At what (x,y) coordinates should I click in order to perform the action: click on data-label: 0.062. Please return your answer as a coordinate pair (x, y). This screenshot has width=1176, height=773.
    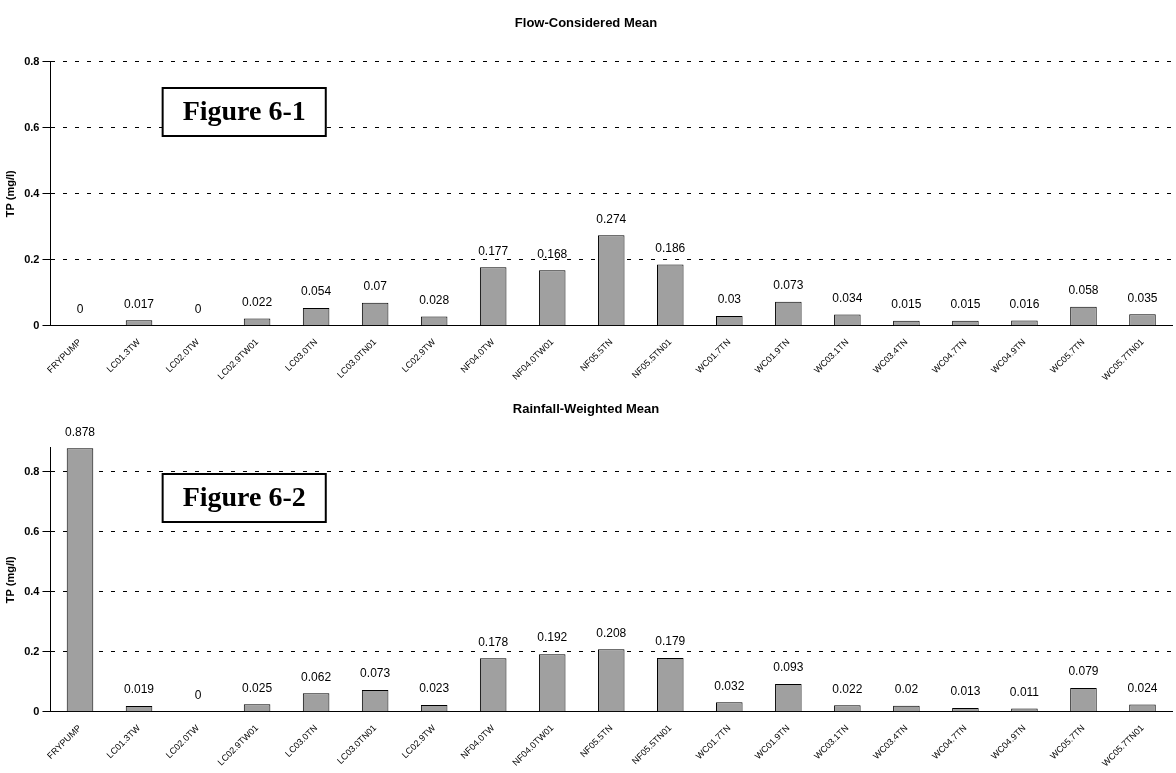
    Looking at the image, I should click on (316, 676).